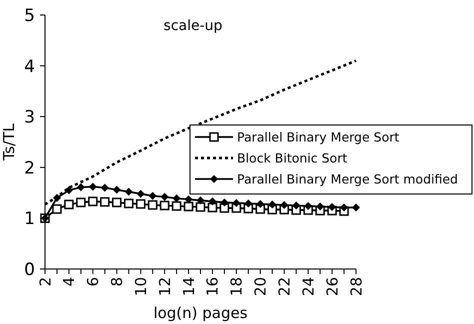  What do you see at coordinates (29, 270) in the screenshot?
I see `y-tick-label: 0` at bounding box center [29, 270].